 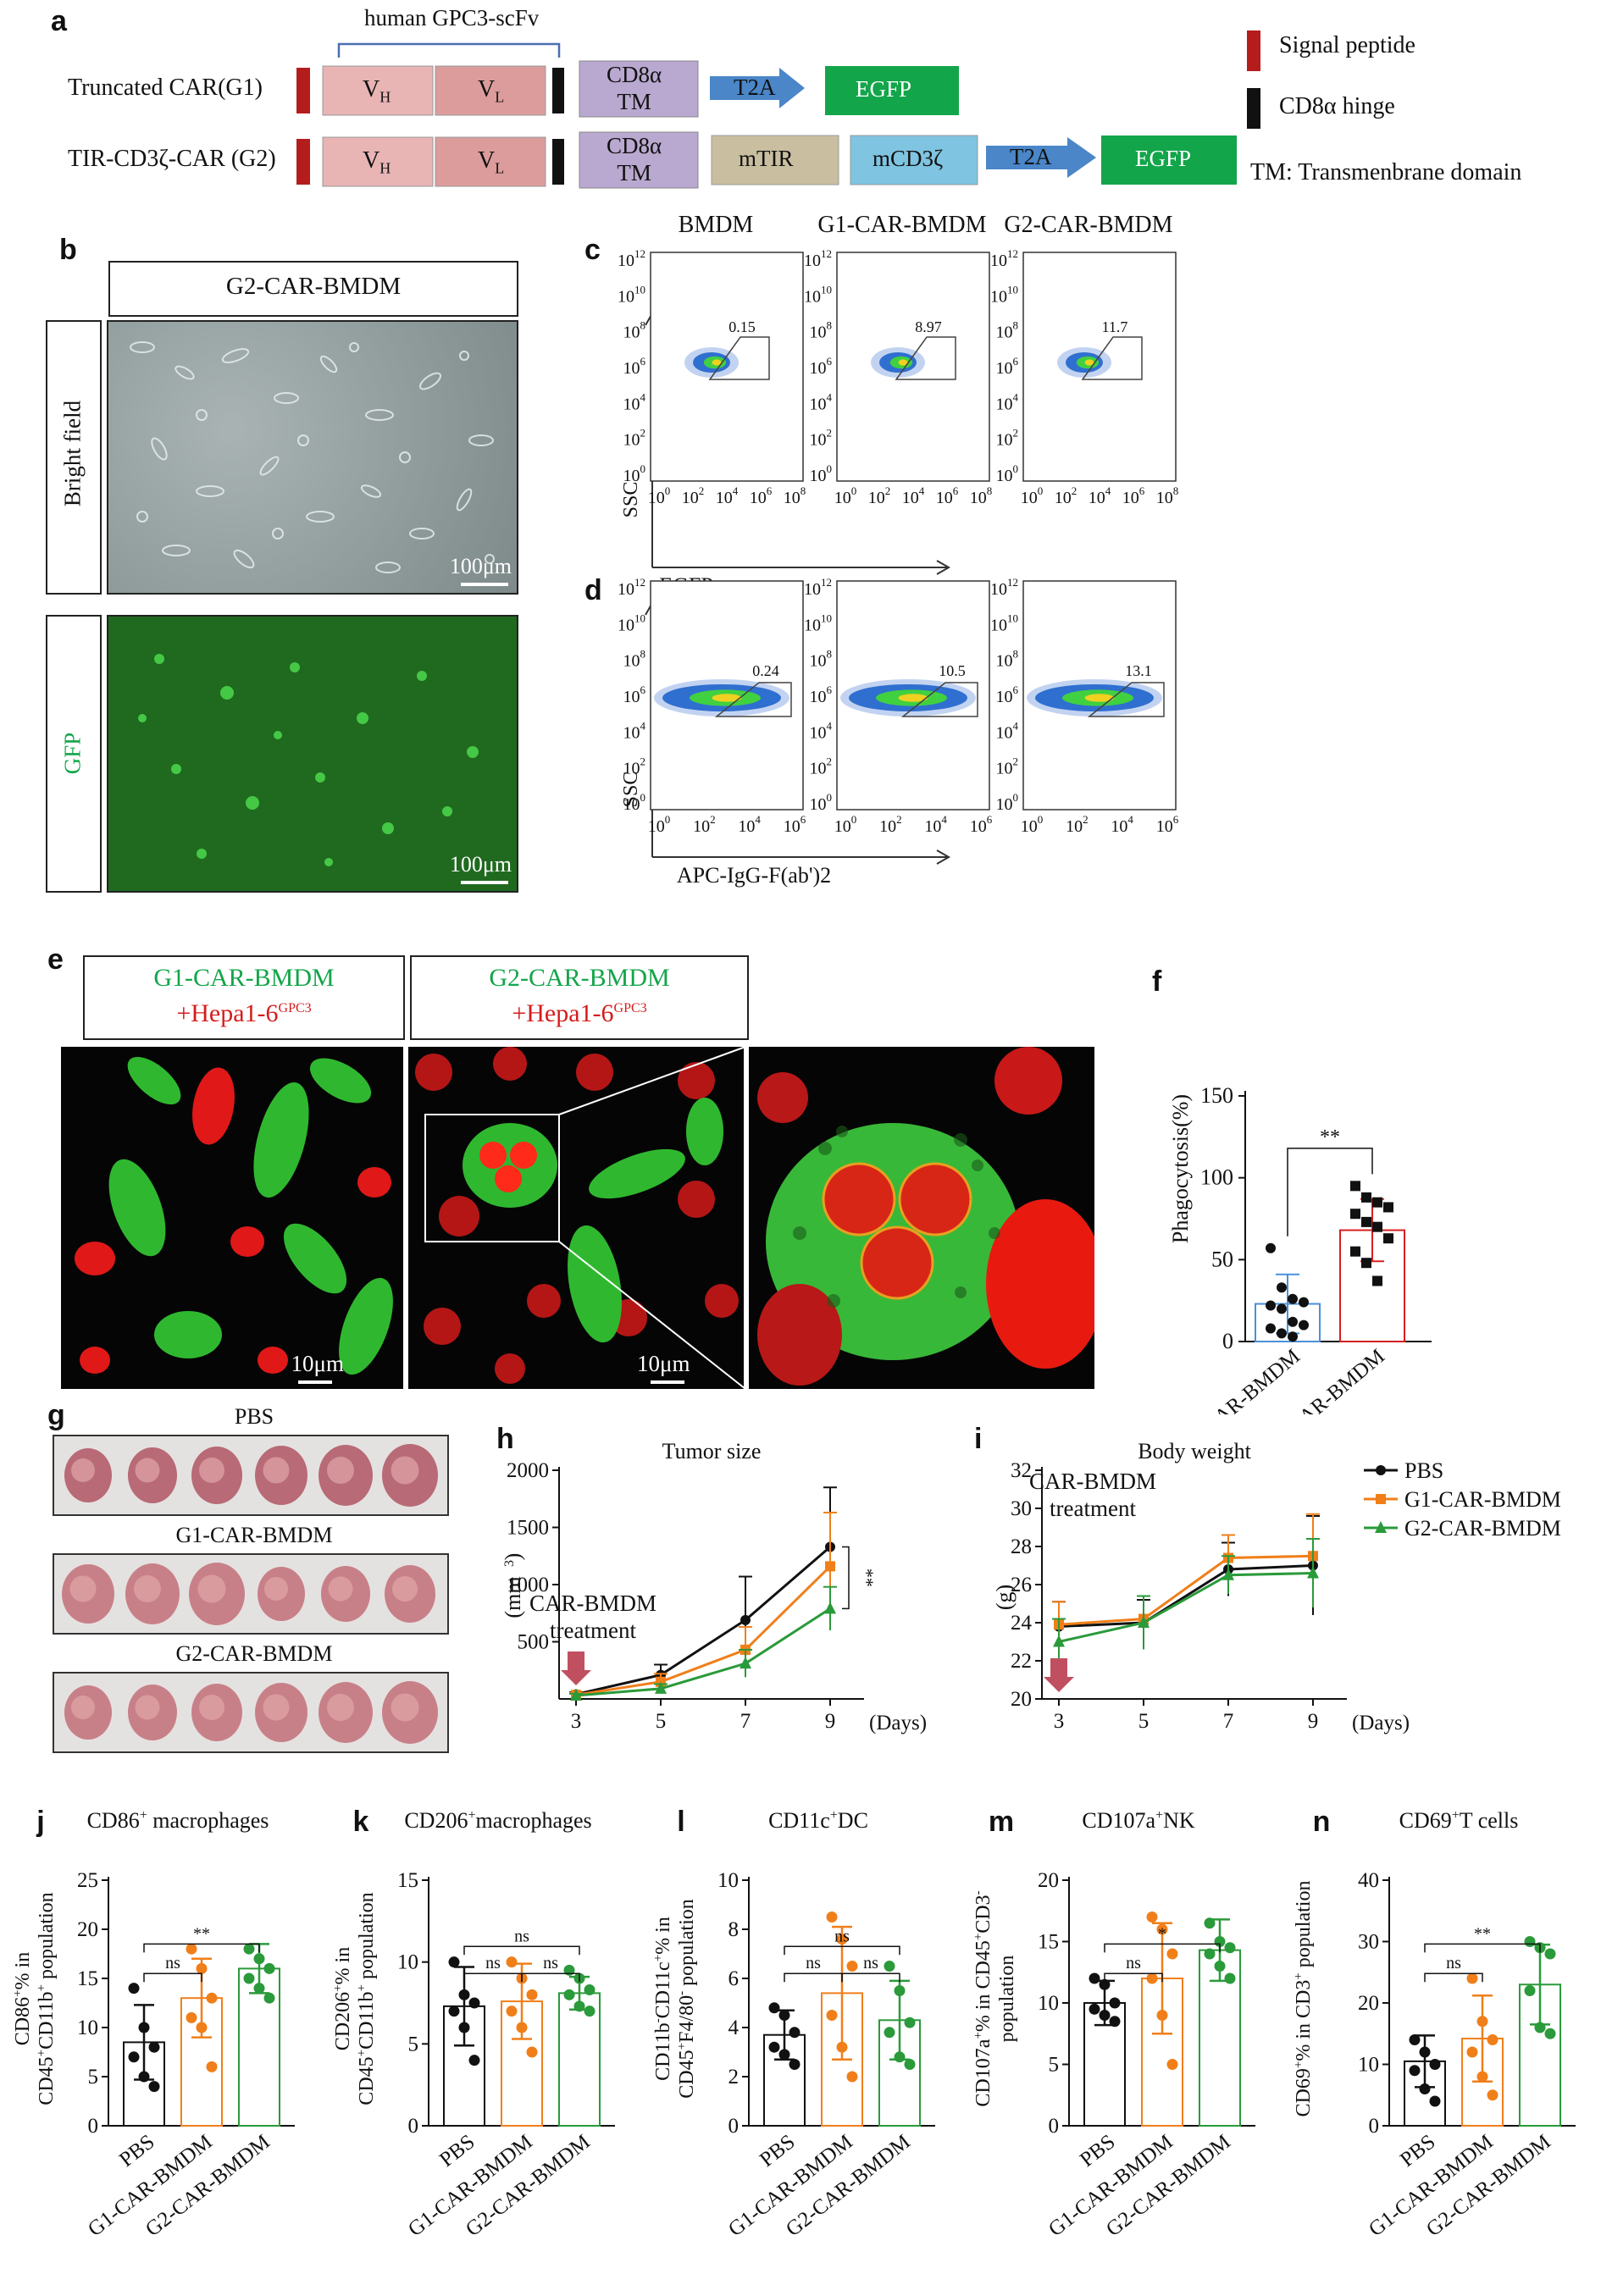 I want to click on gfp-texture, so click(x=308, y=760).